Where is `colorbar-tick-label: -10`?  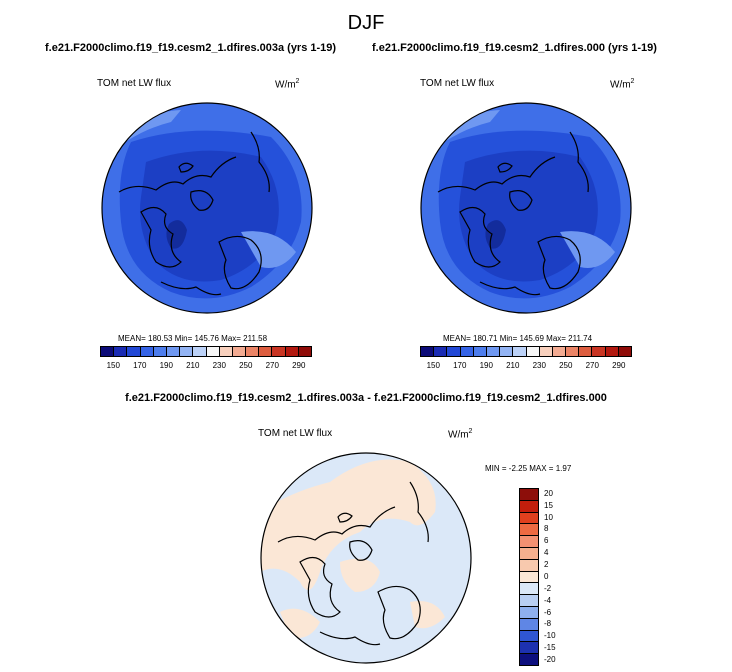
colorbar-tick-label: -10 is located at coordinates (550, 636).